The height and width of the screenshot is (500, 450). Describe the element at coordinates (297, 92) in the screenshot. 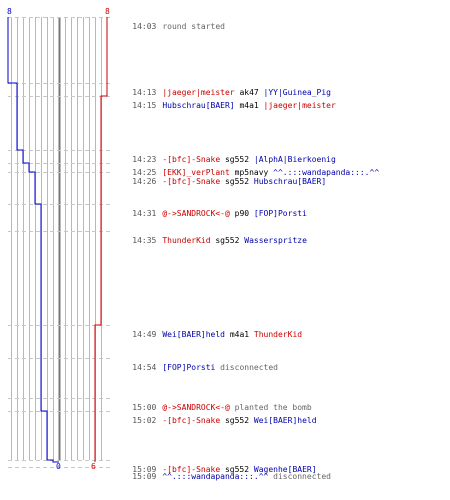

I see `event-victim: |YY|Guinea_Pig` at that location.